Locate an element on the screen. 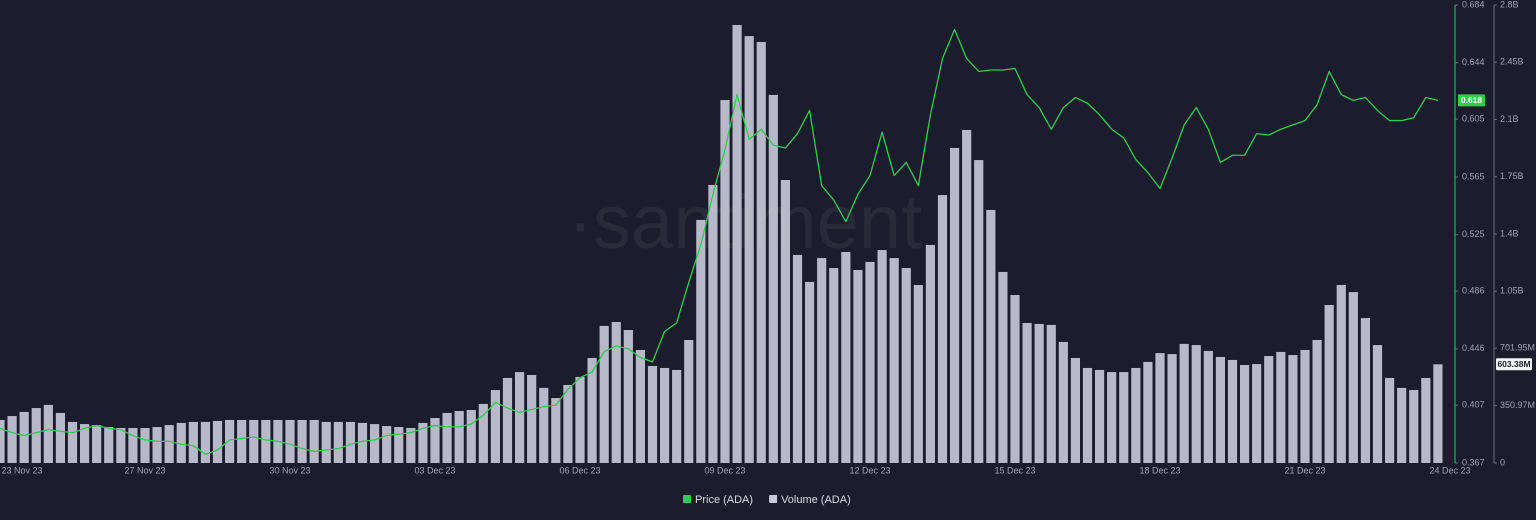 This screenshot has height=520, width=1536. x-tick-label: 18 Dec 23 is located at coordinates (1159, 470).